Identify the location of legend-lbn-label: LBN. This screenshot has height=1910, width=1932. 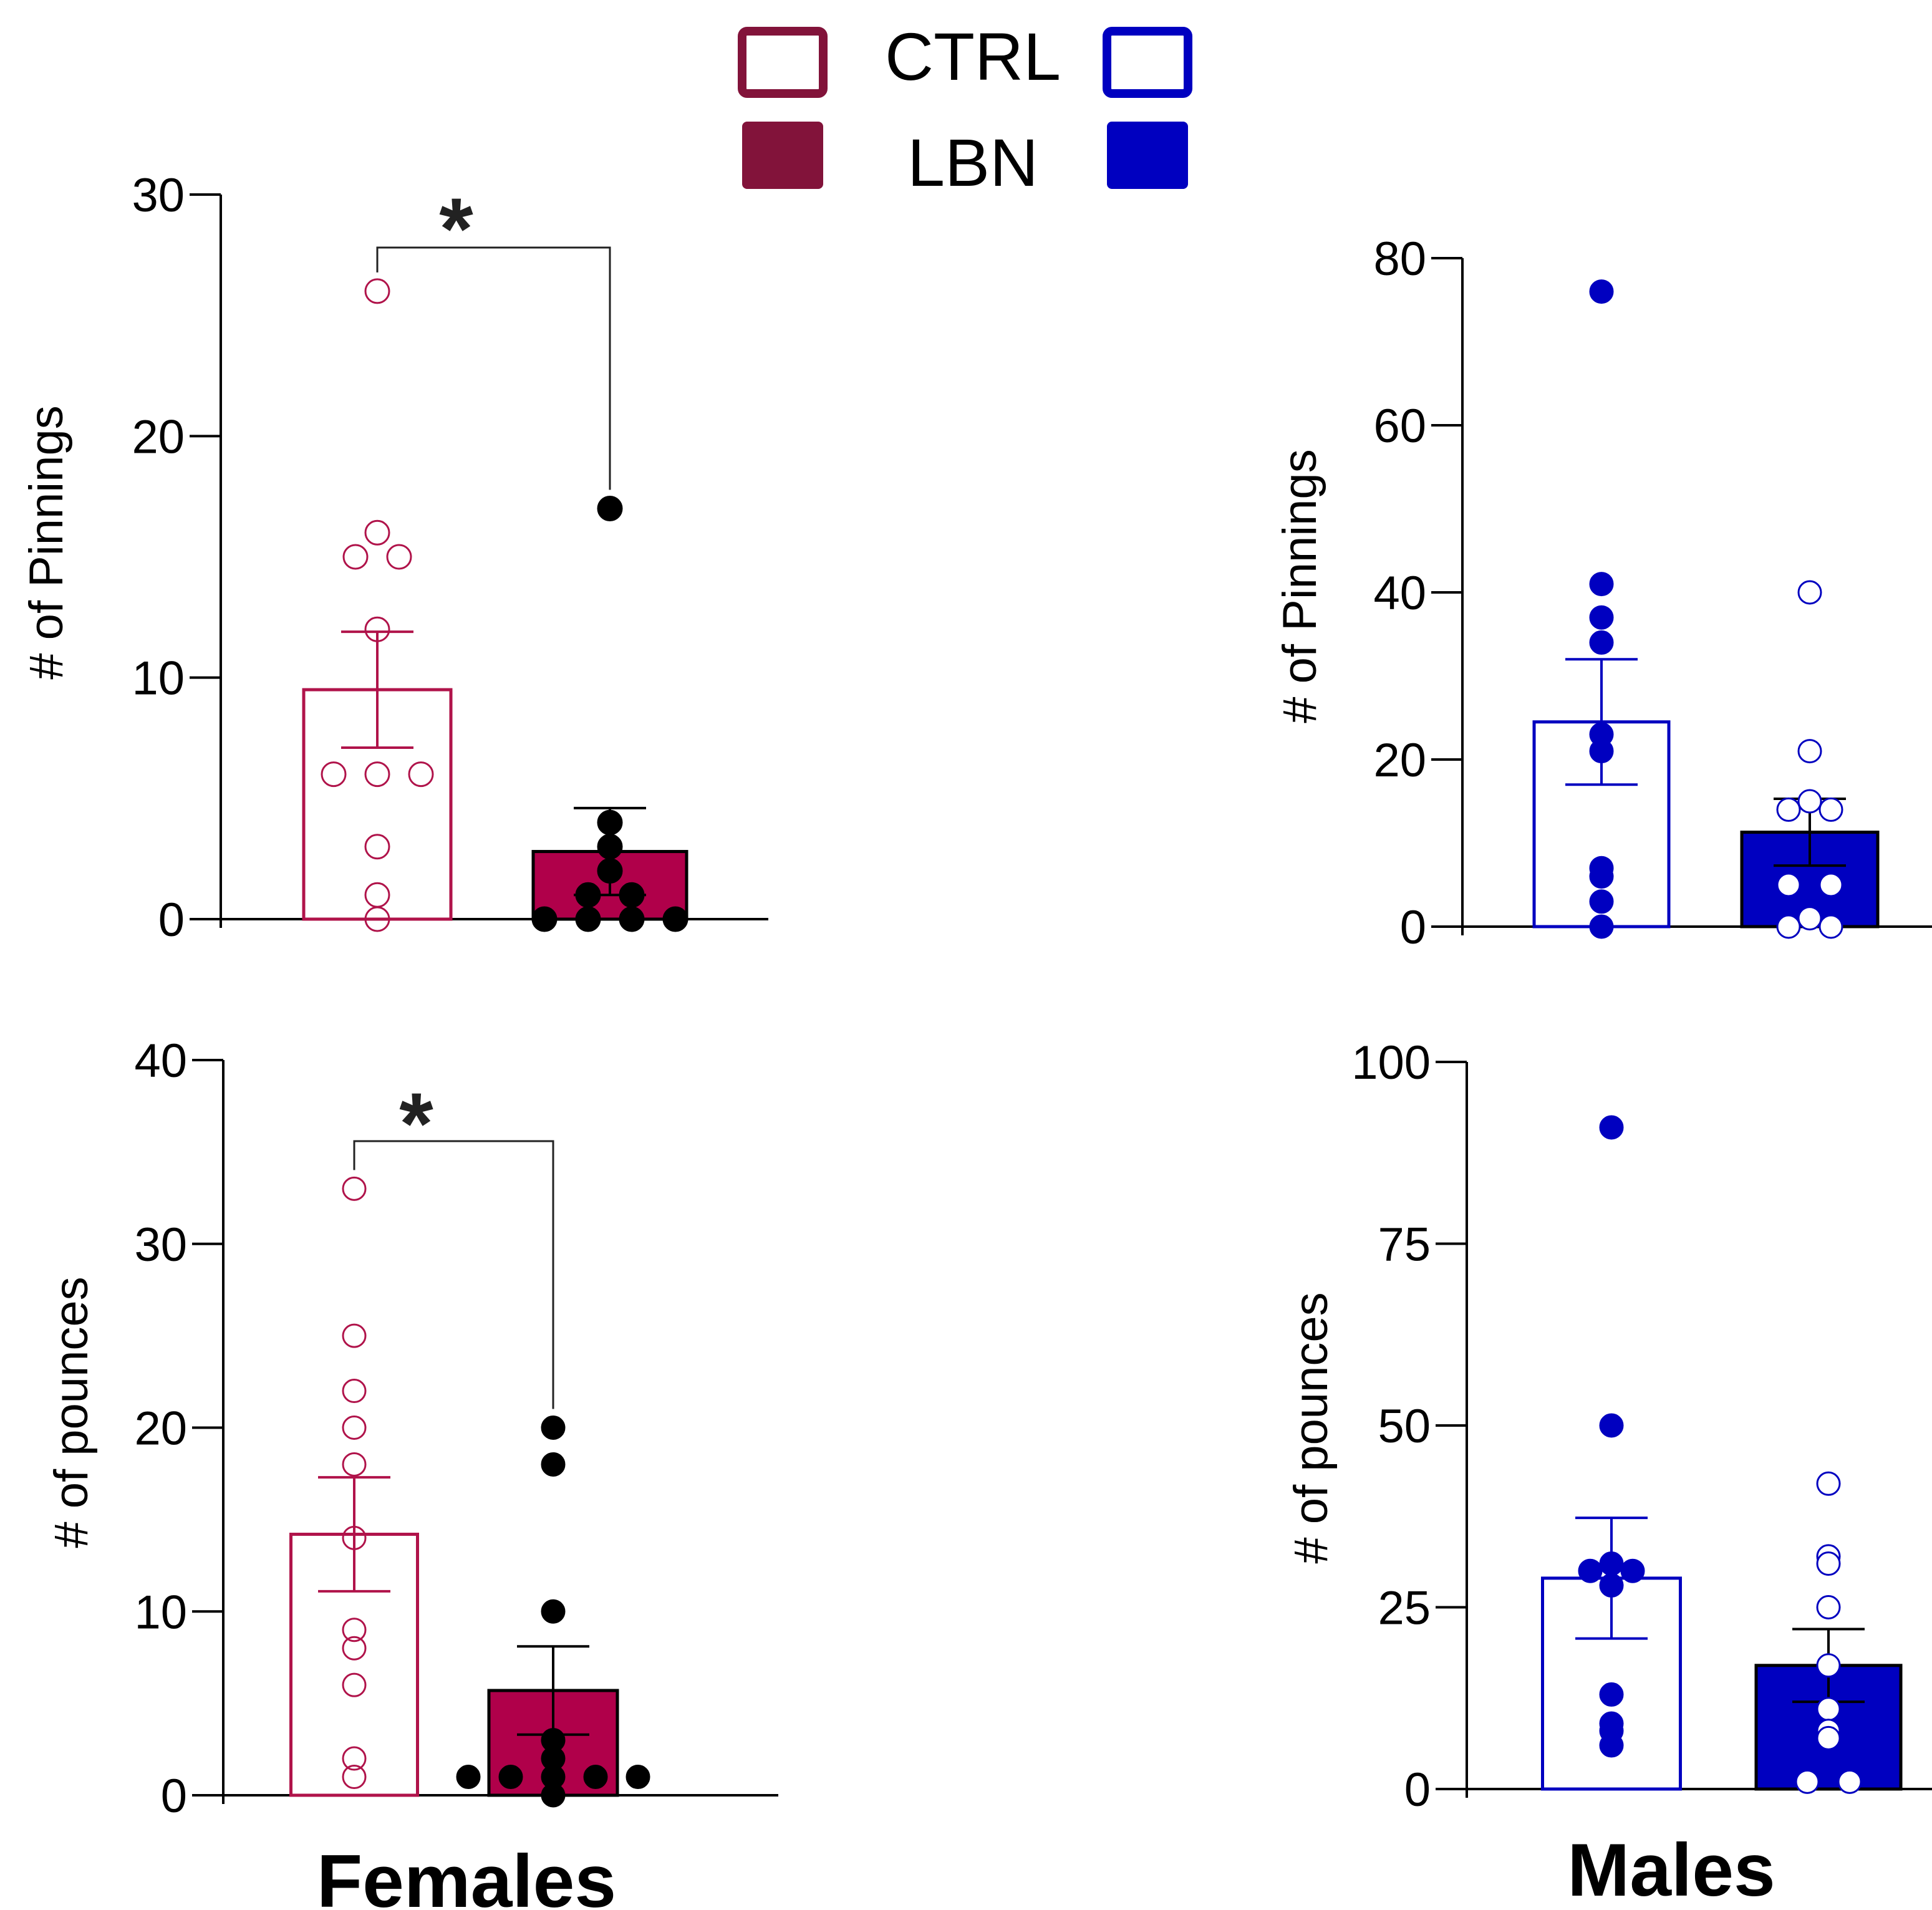
(973, 163).